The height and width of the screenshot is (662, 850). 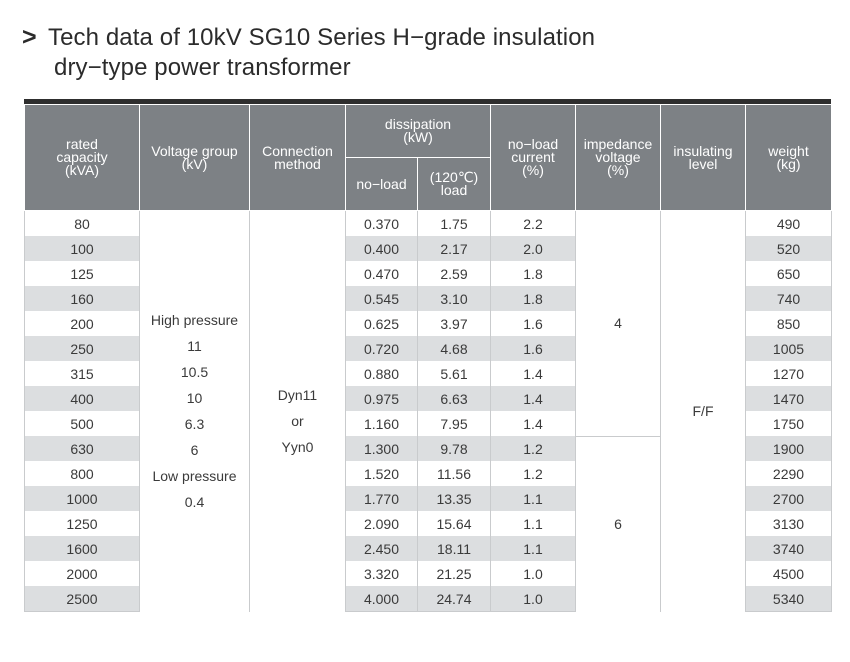 What do you see at coordinates (454, 398) in the screenshot?
I see `cell-dissipation-load: 6.63` at bounding box center [454, 398].